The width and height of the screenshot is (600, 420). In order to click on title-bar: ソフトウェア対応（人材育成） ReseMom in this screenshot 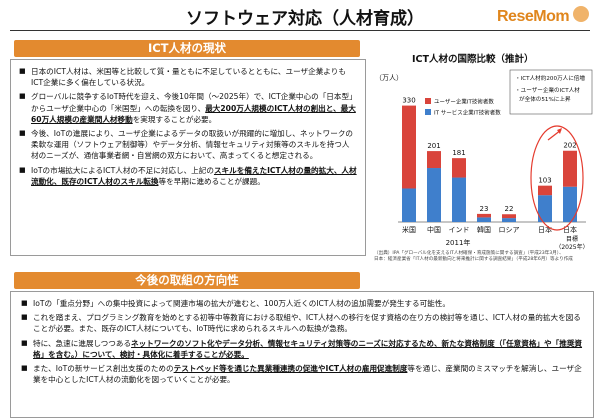, I will do `click(300, 17)`.